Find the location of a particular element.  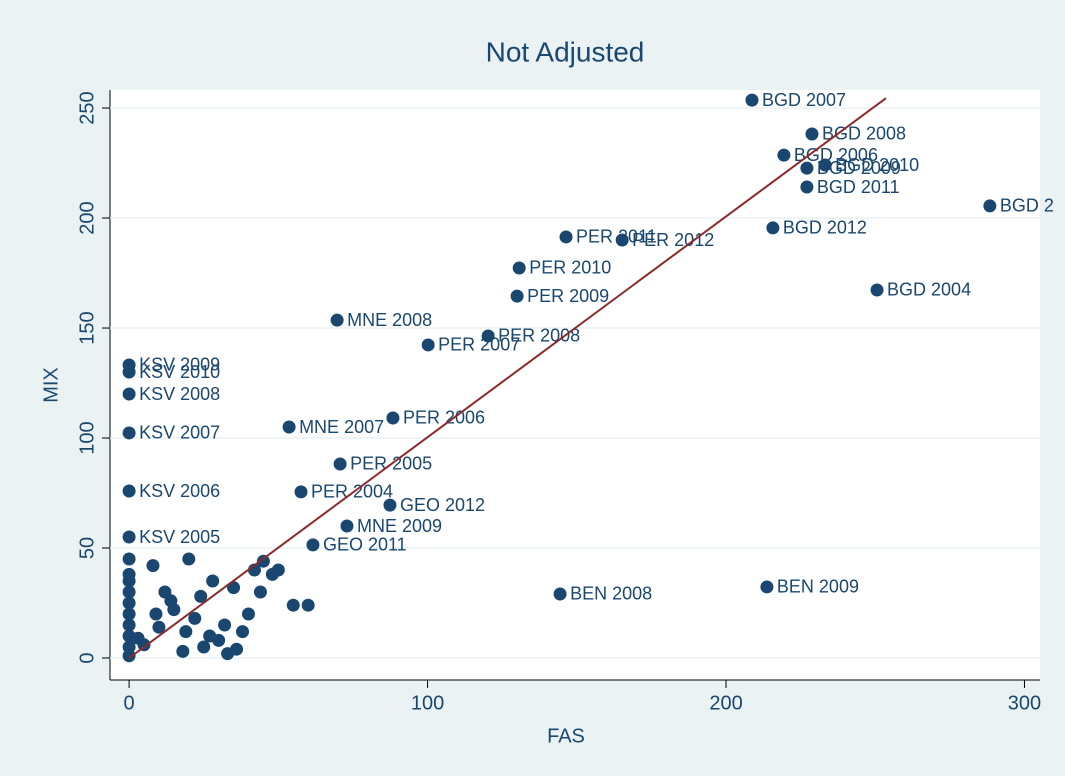

x-tick-label: 300 is located at coordinates (1024, 703).